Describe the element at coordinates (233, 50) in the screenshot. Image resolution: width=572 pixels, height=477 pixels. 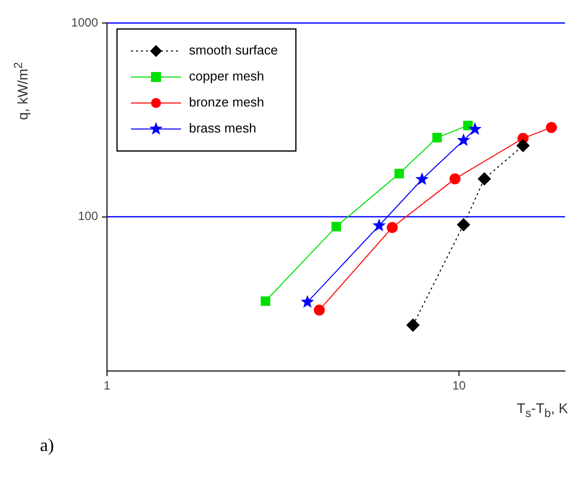
I see `legend-label: smooth surface` at that location.